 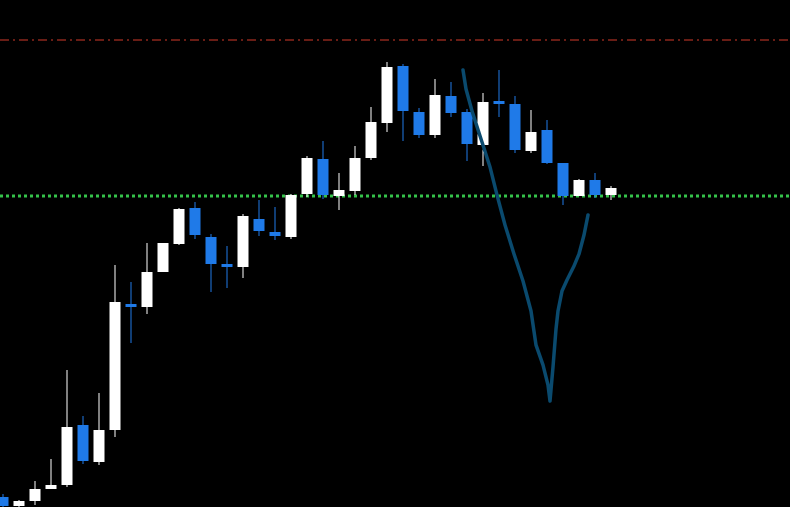 I want to click on drawn-annotations, so click(x=525, y=235).